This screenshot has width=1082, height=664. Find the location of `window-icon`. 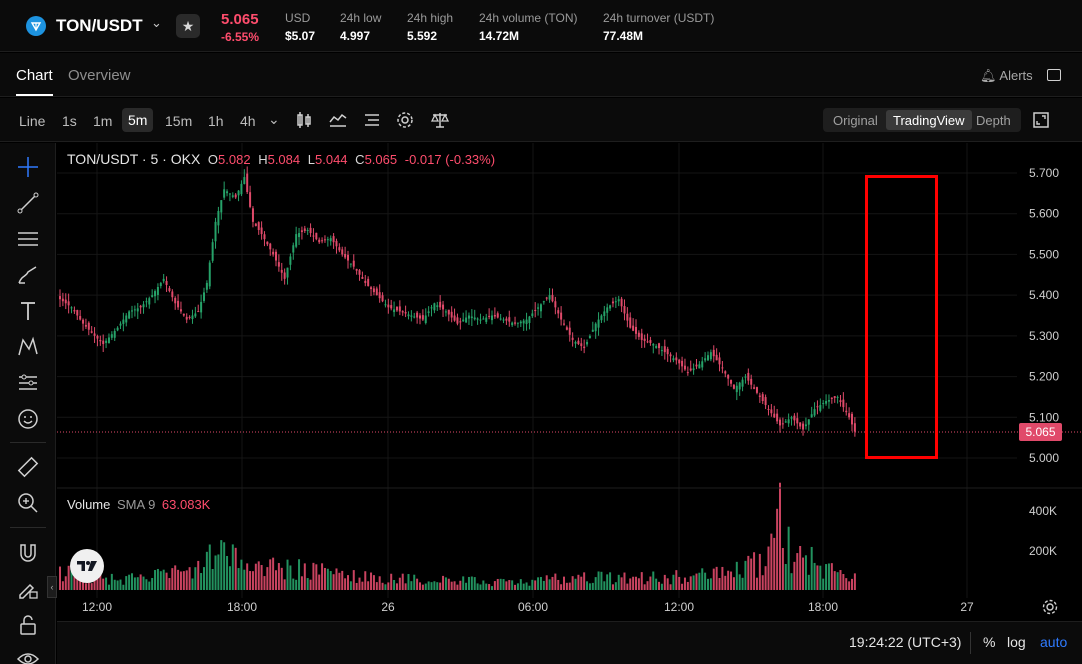

window-icon is located at coordinates (1054, 75).